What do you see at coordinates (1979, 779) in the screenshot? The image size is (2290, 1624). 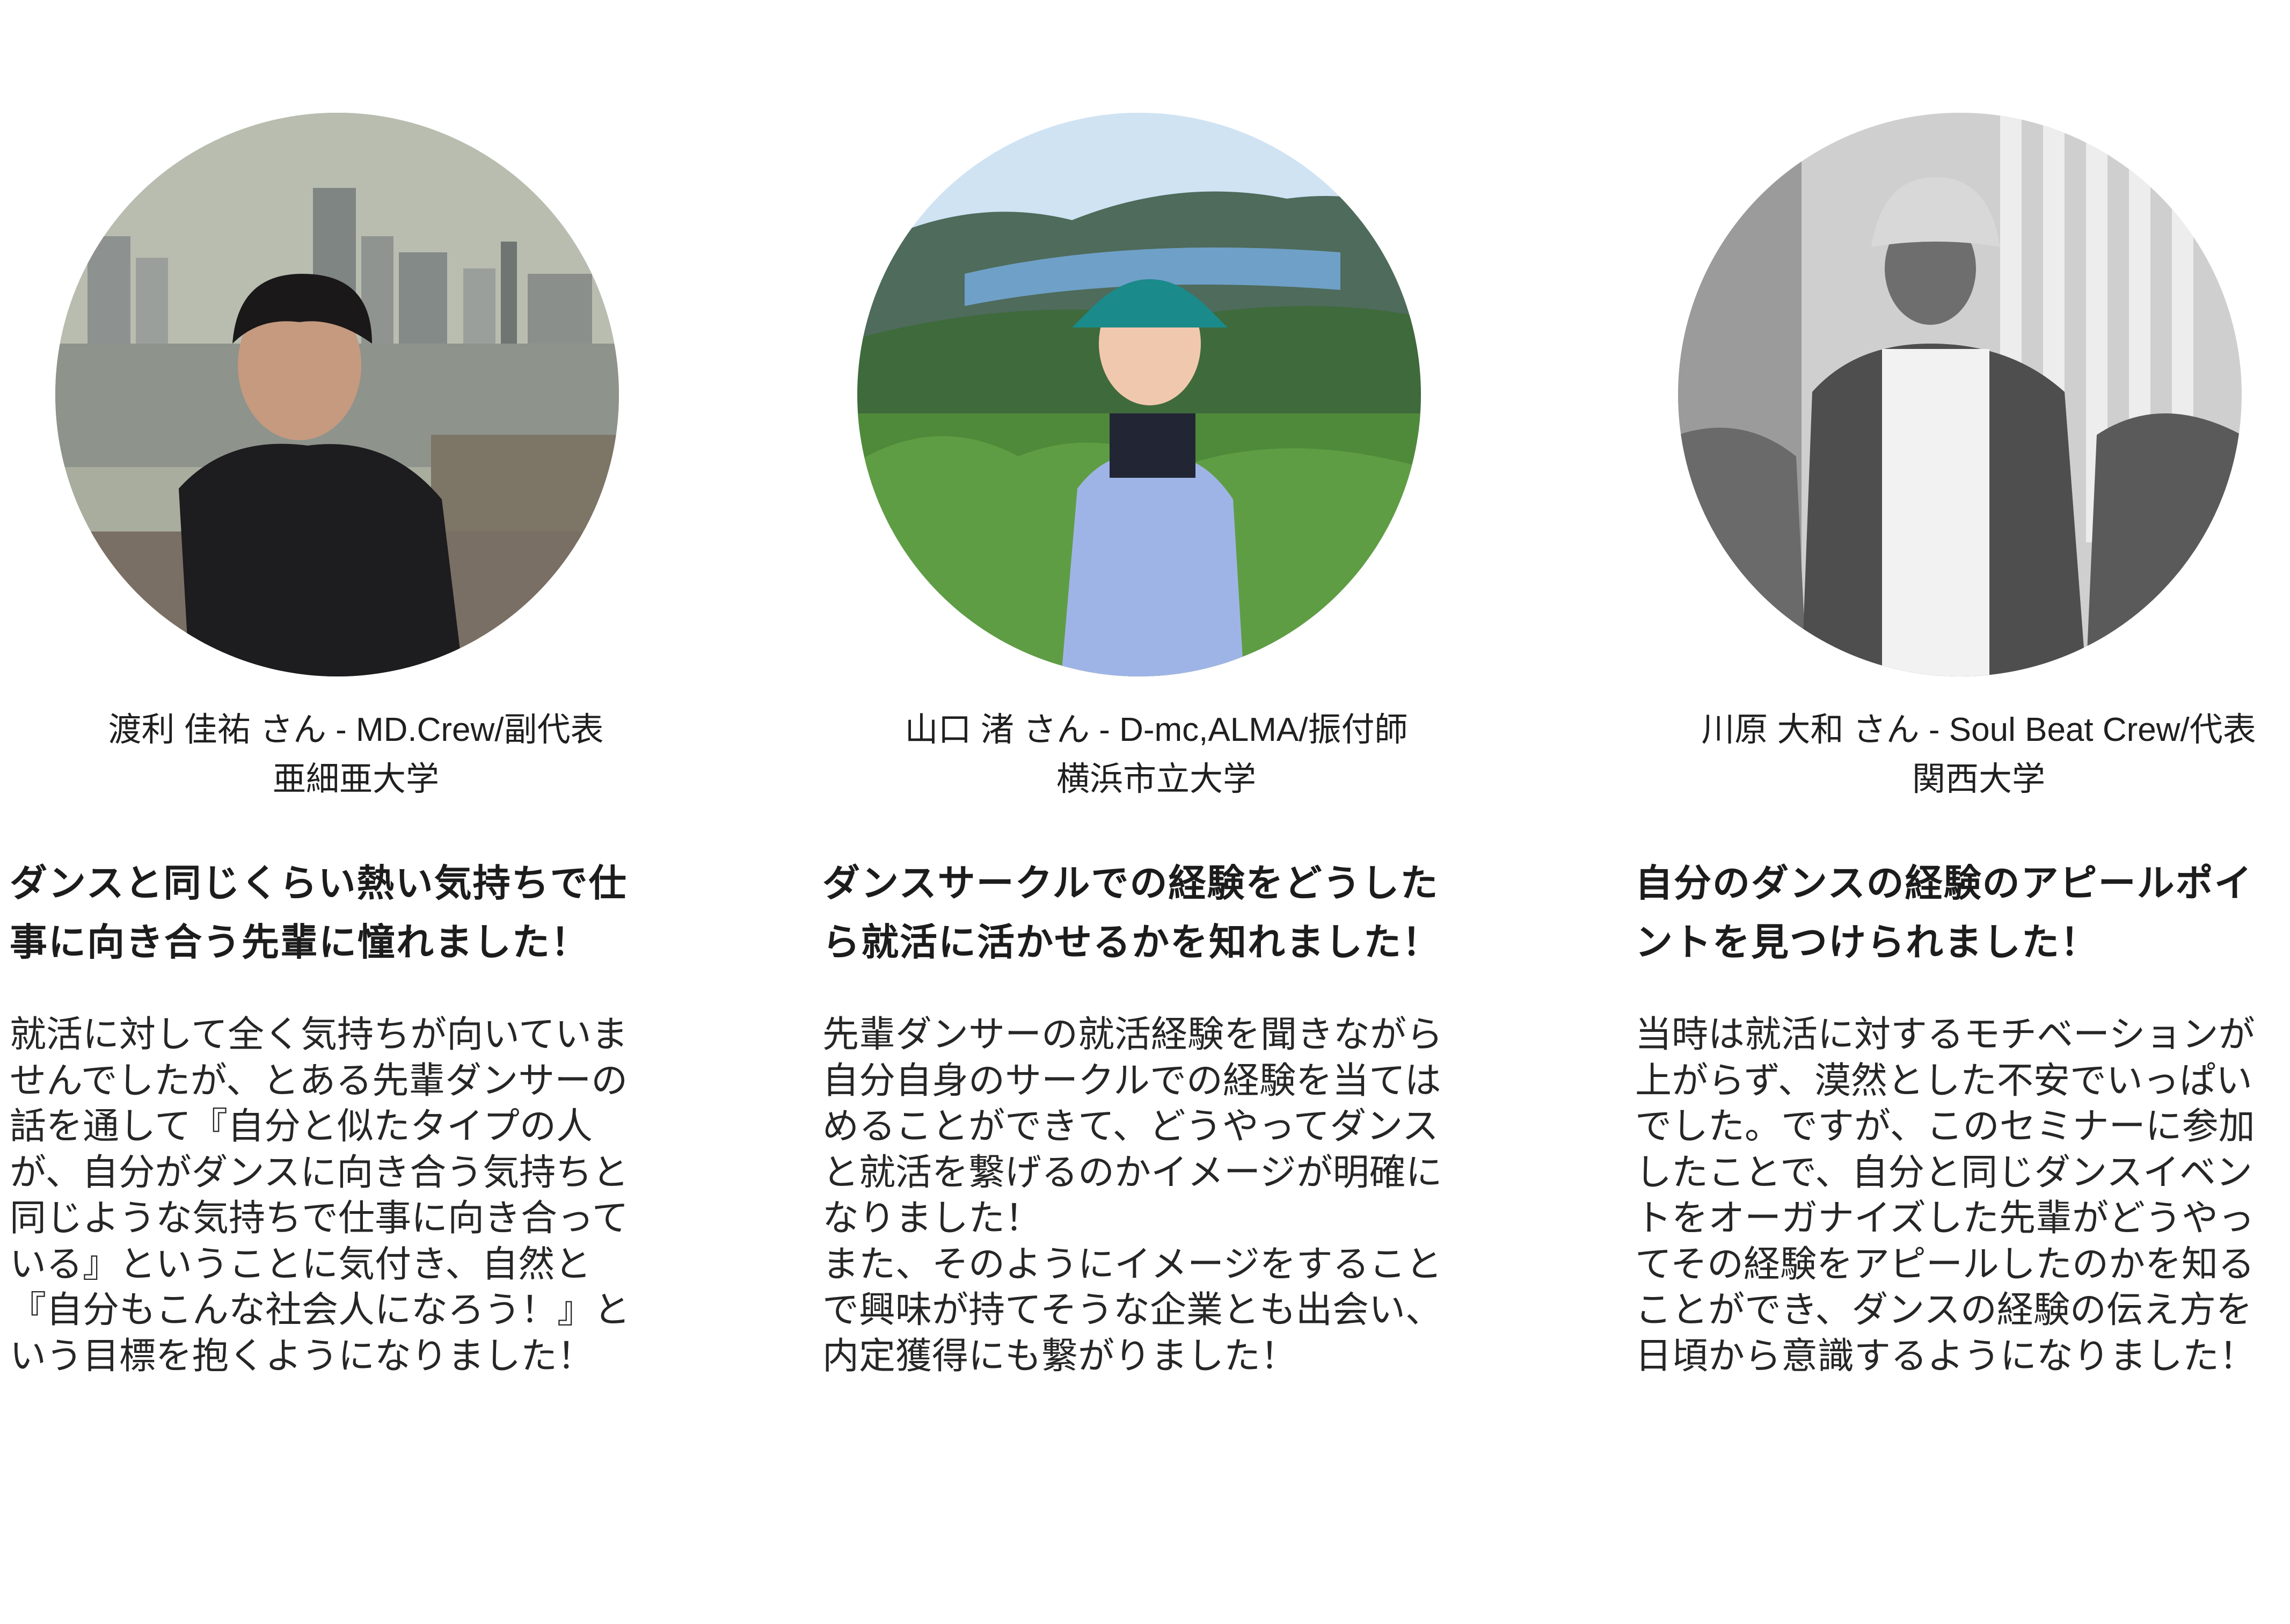 I see `person-school-3: 関西大学` at bounding box center [1979, 779].